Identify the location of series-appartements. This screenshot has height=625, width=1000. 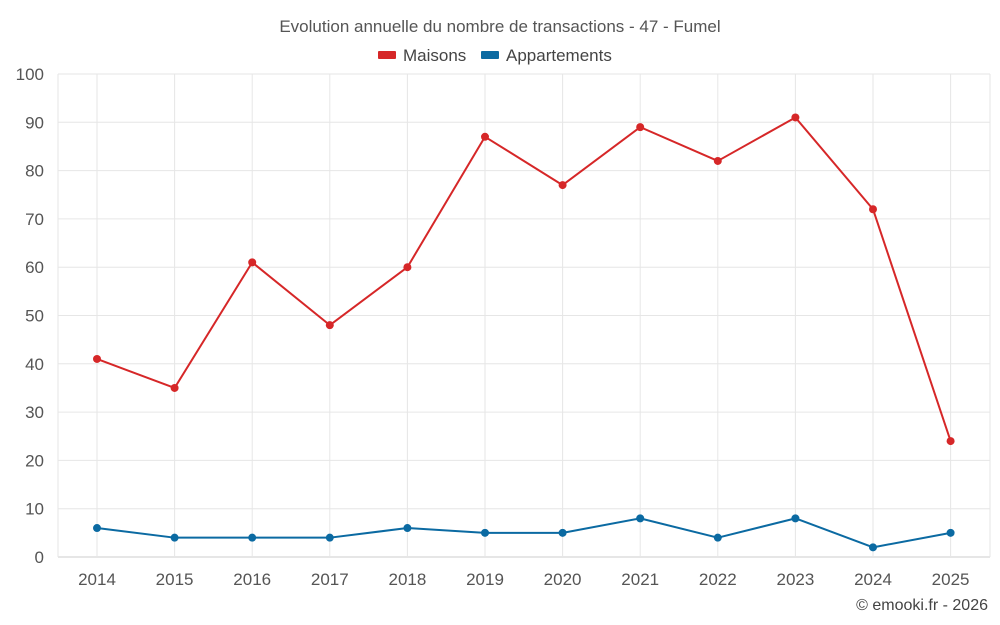
(524, 533).